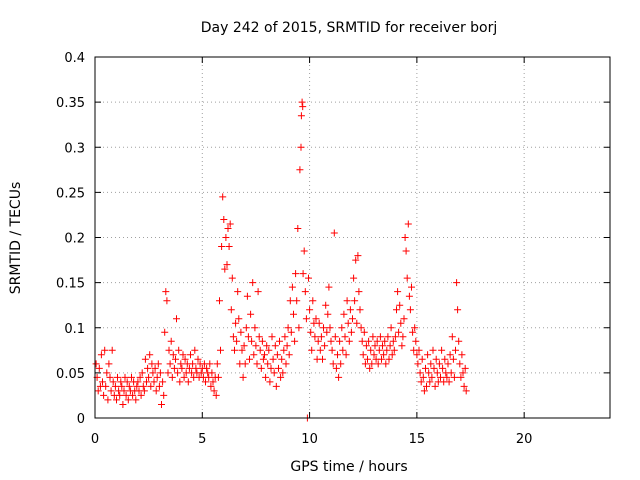 This screenshot has height=480, width=640. What do you see at coordinates (74, 148) in the screenshot?
I see `y-tick-label: 0.3` at bounding box center [74, 148].